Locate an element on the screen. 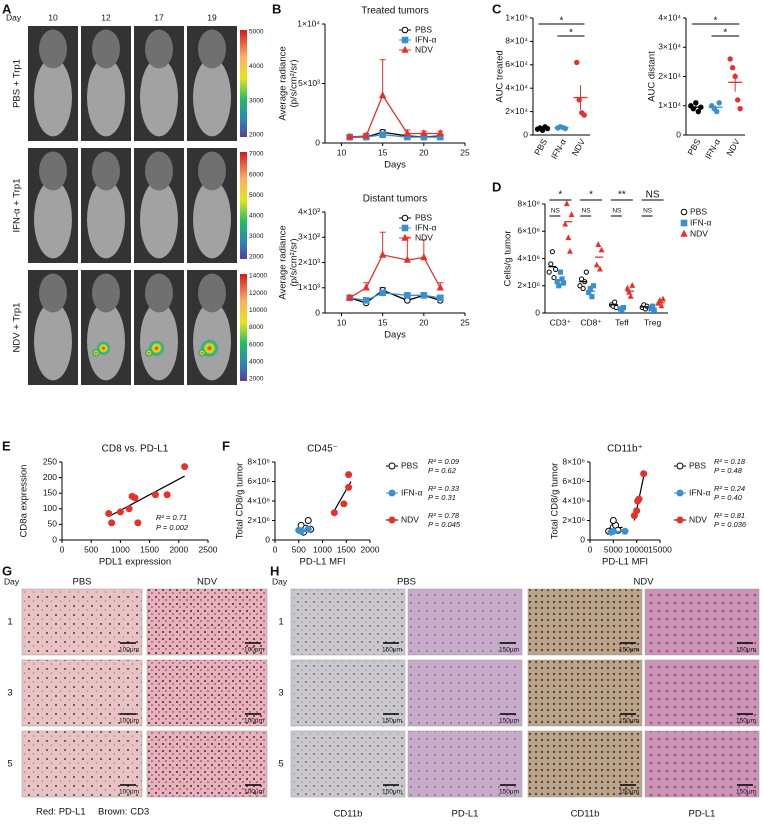 The width and height of the screenshot is (764, 828). chart-title: CD45⁻ is located at coordinates (322, 449).